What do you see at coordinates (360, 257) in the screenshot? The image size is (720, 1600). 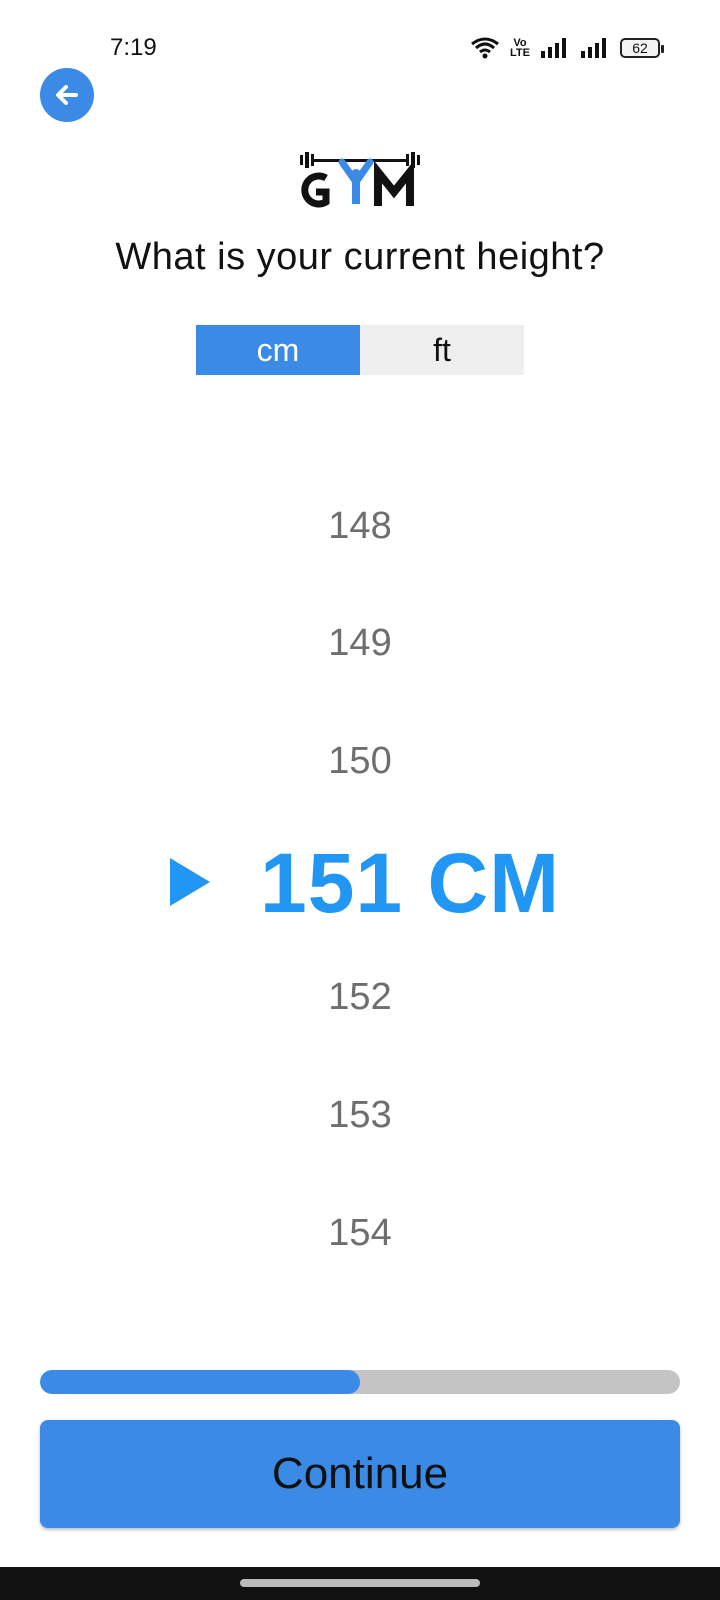 I see `page-title: What is your current height?` at bounding box center [360, 257].